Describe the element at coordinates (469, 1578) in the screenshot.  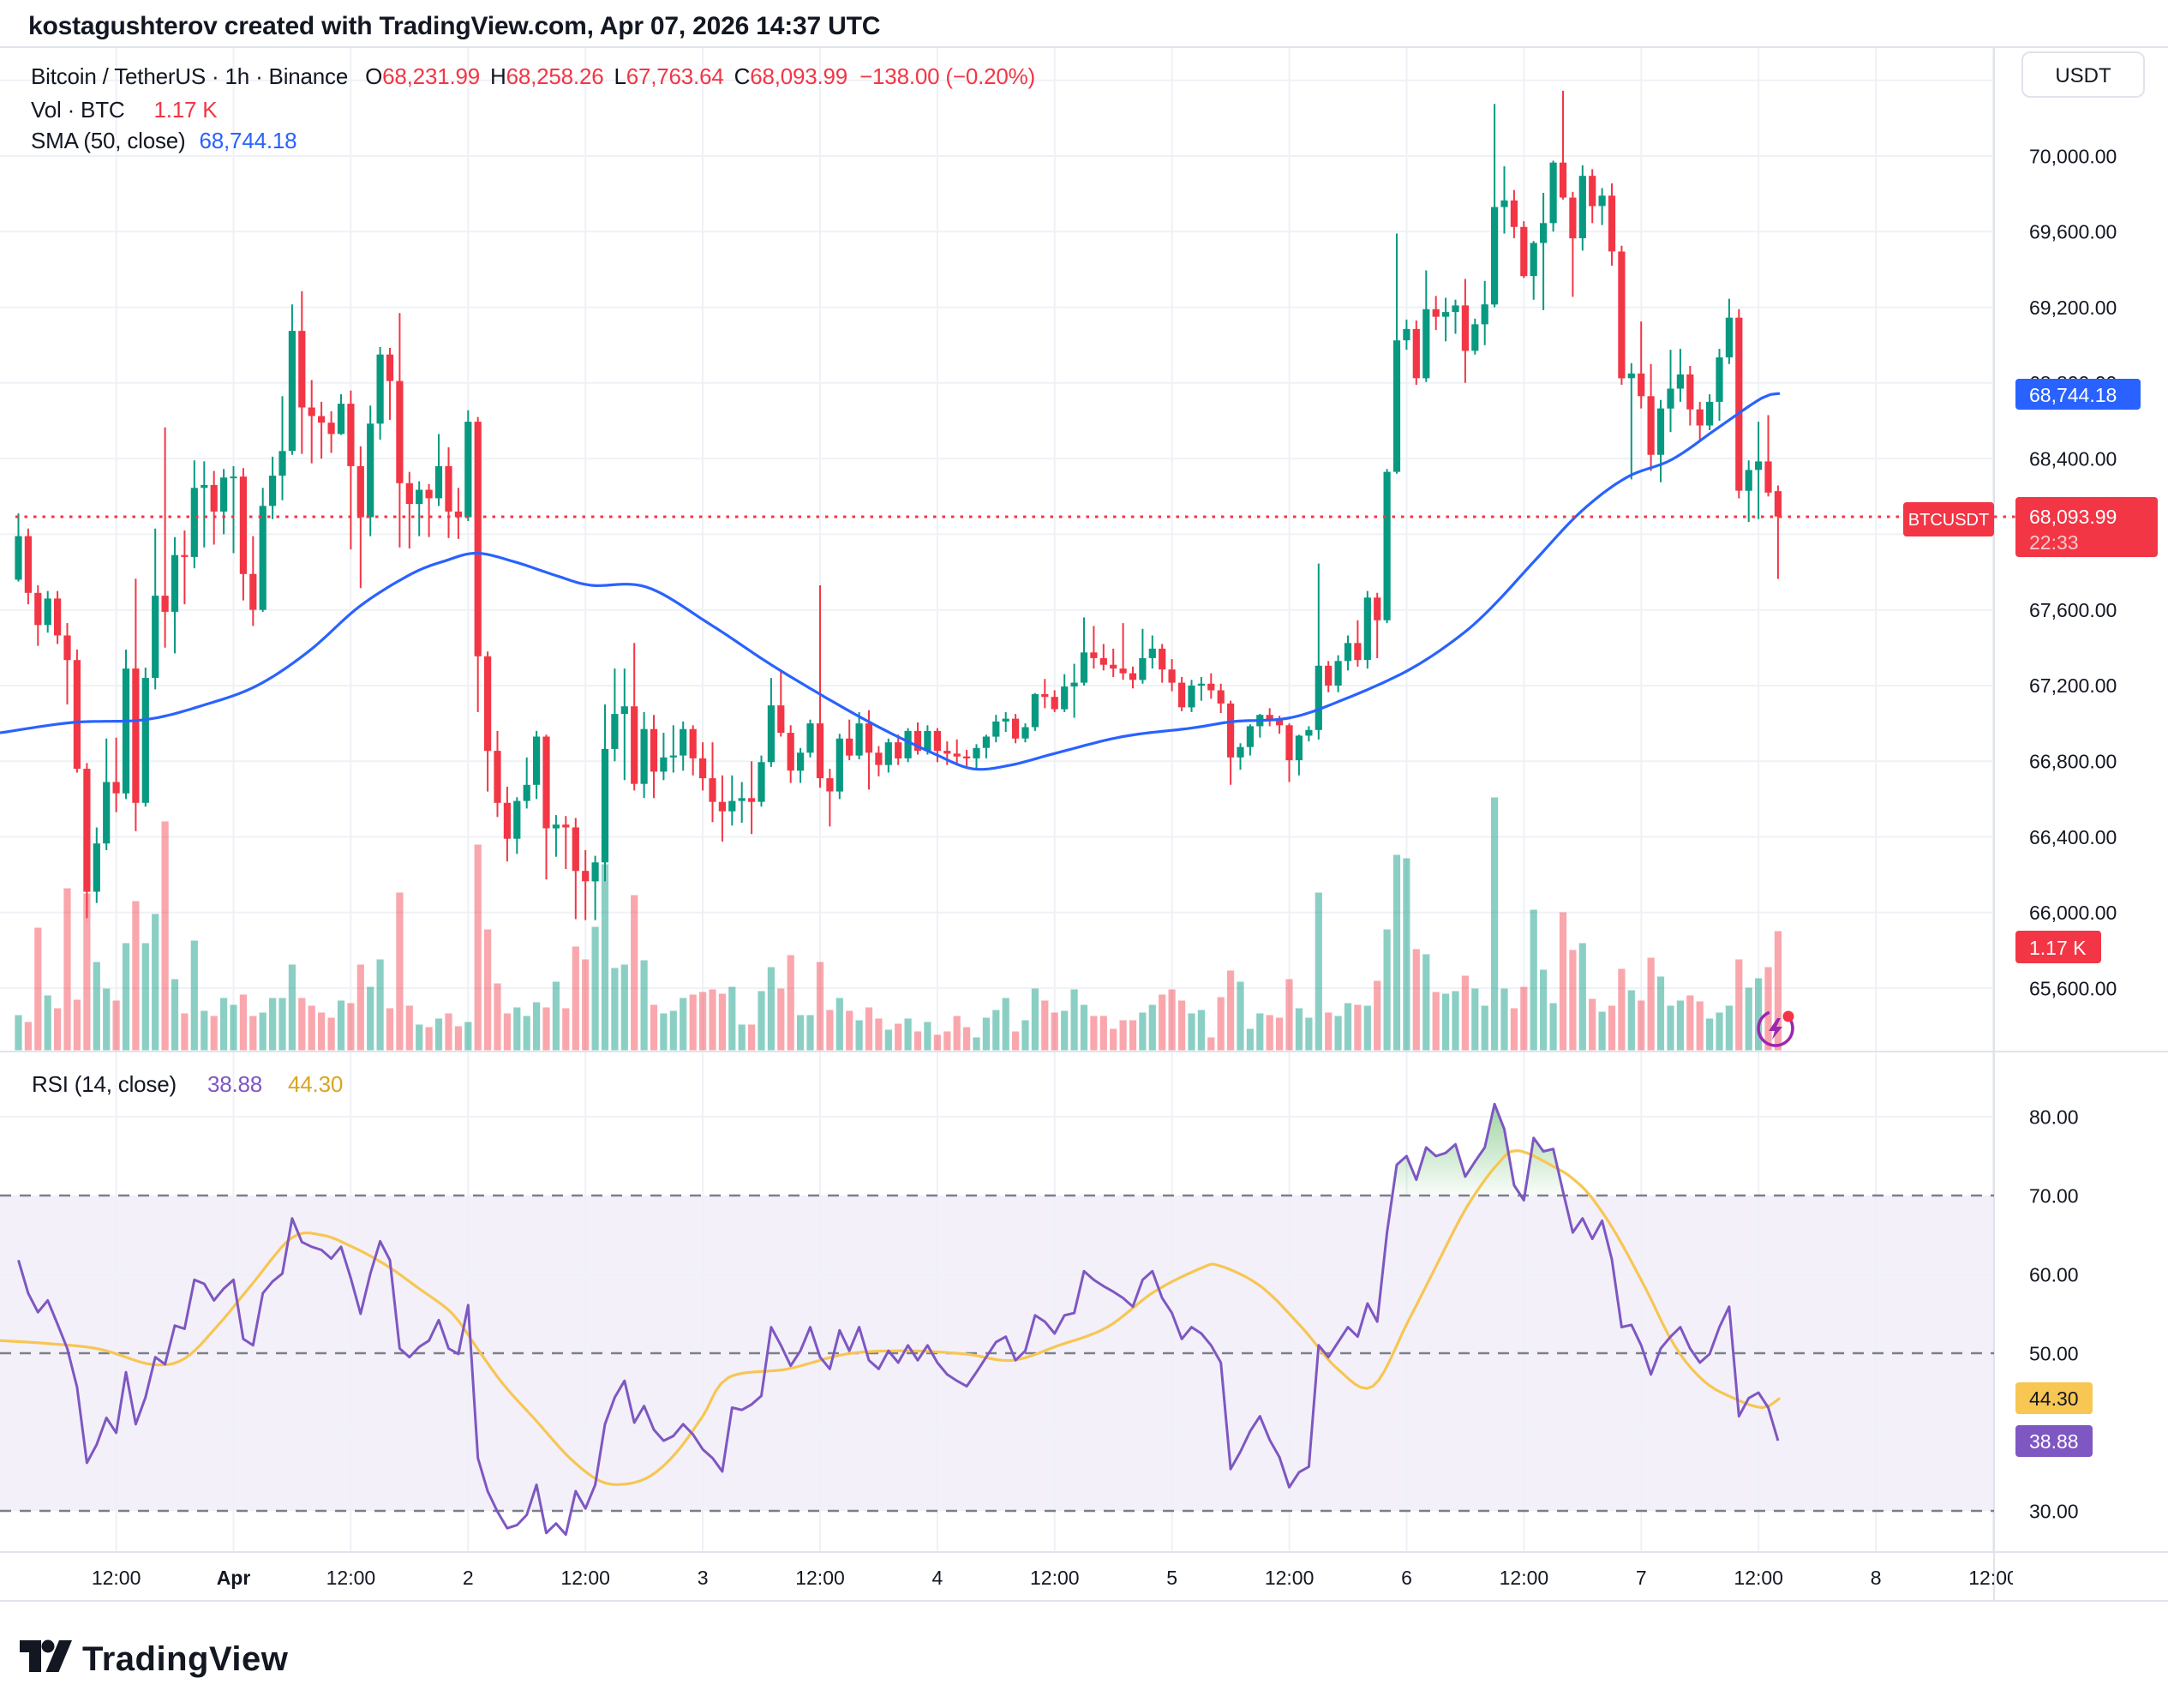
I see `svg-text: 2` at that location.